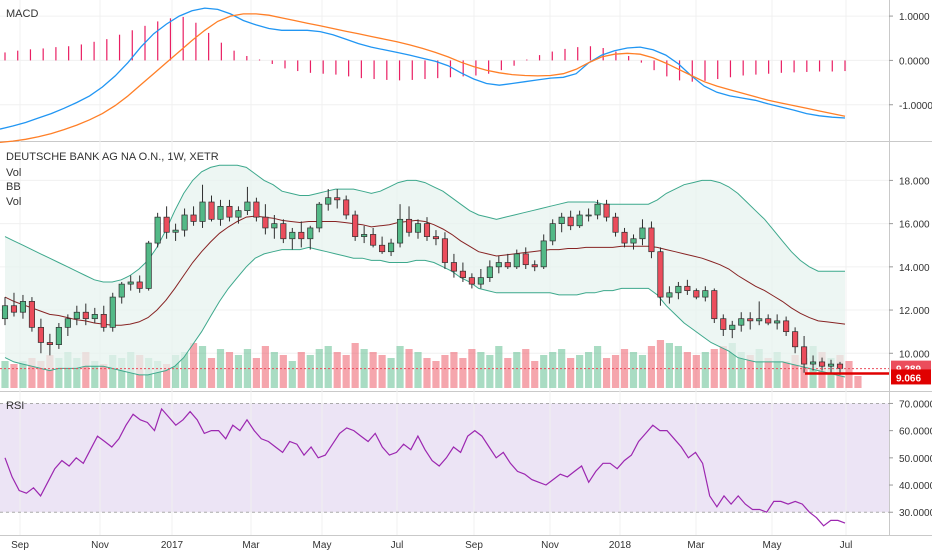 The height and width of the screenshot is (555, 932). I want to click on x-tick-label: May, so click(772, 545).